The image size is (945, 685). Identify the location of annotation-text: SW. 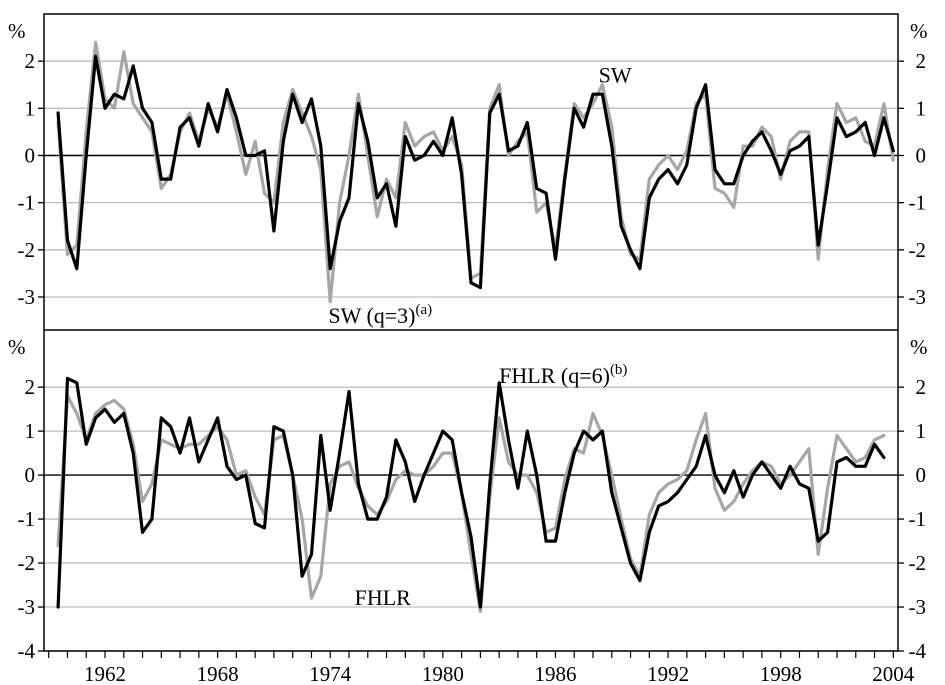
(615, 74).